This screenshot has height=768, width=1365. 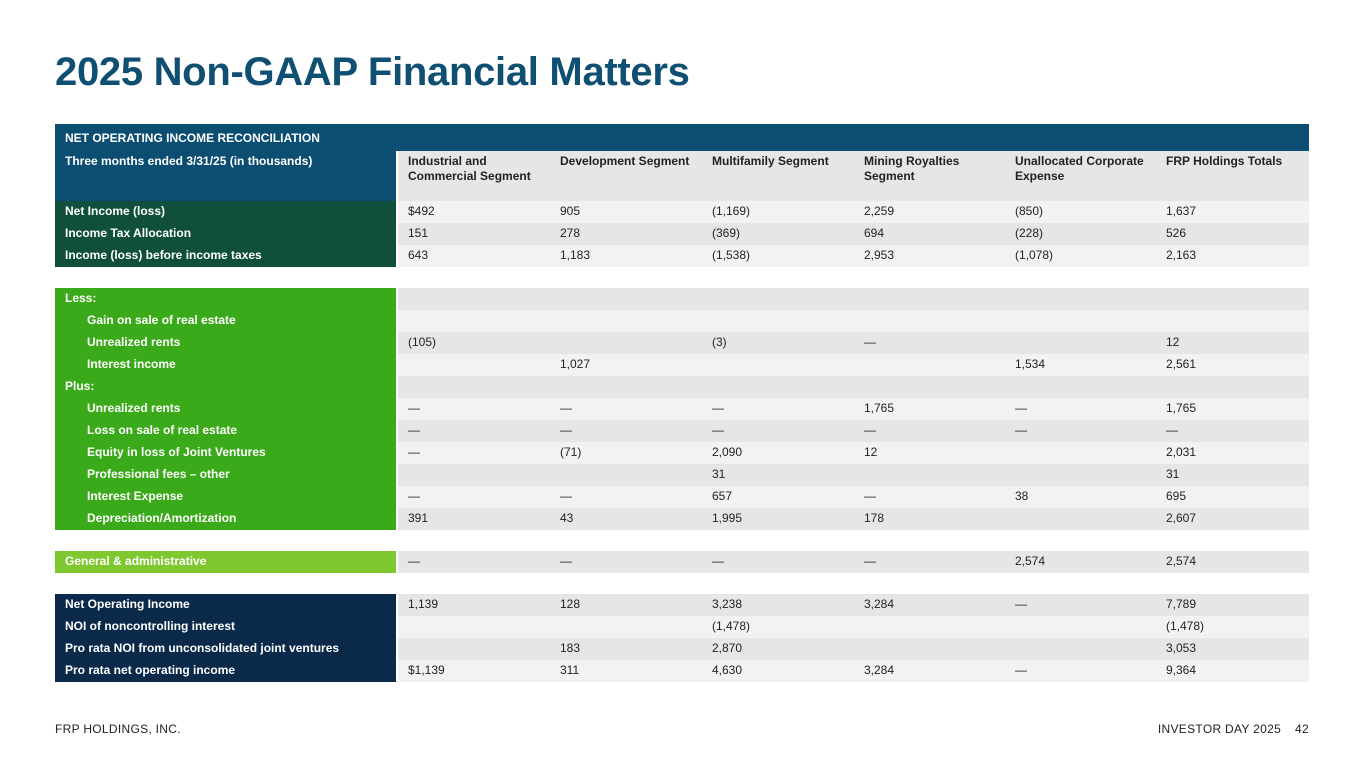 What do you see at coordinates (625, 161) in the screenshot?
I see `column-header: Development Segment` at bounding box center [625, 161].